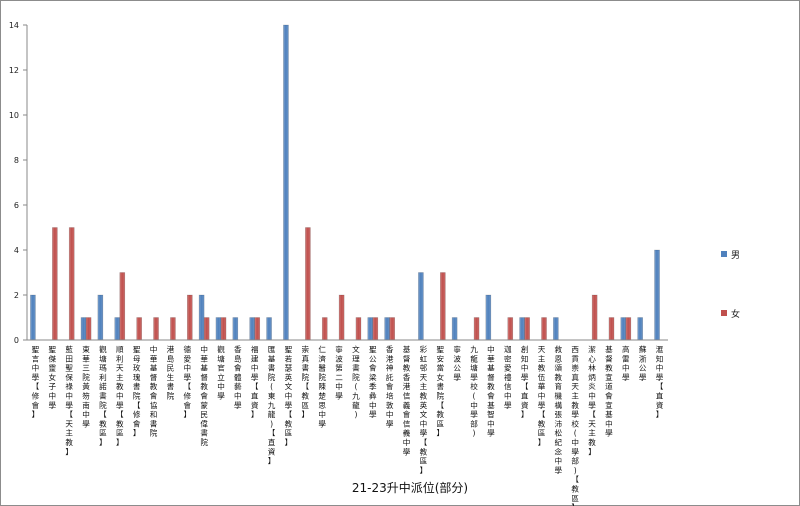 The width and height of the screenshot is (800, 506). Describe the element at coordinates (120, 396) in the screenshot. I see `category-label: 順利天主教中學【教區】` at that location.